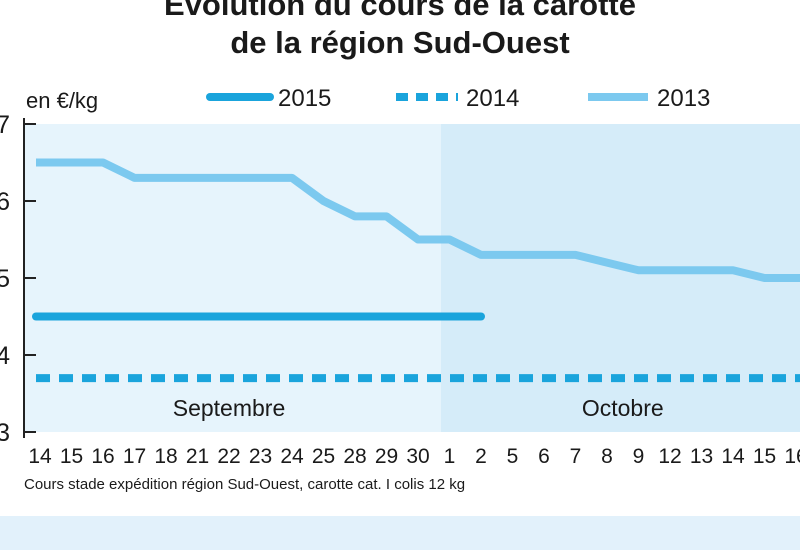  I want to click on x-tick-label: 2, so click(481, 456).